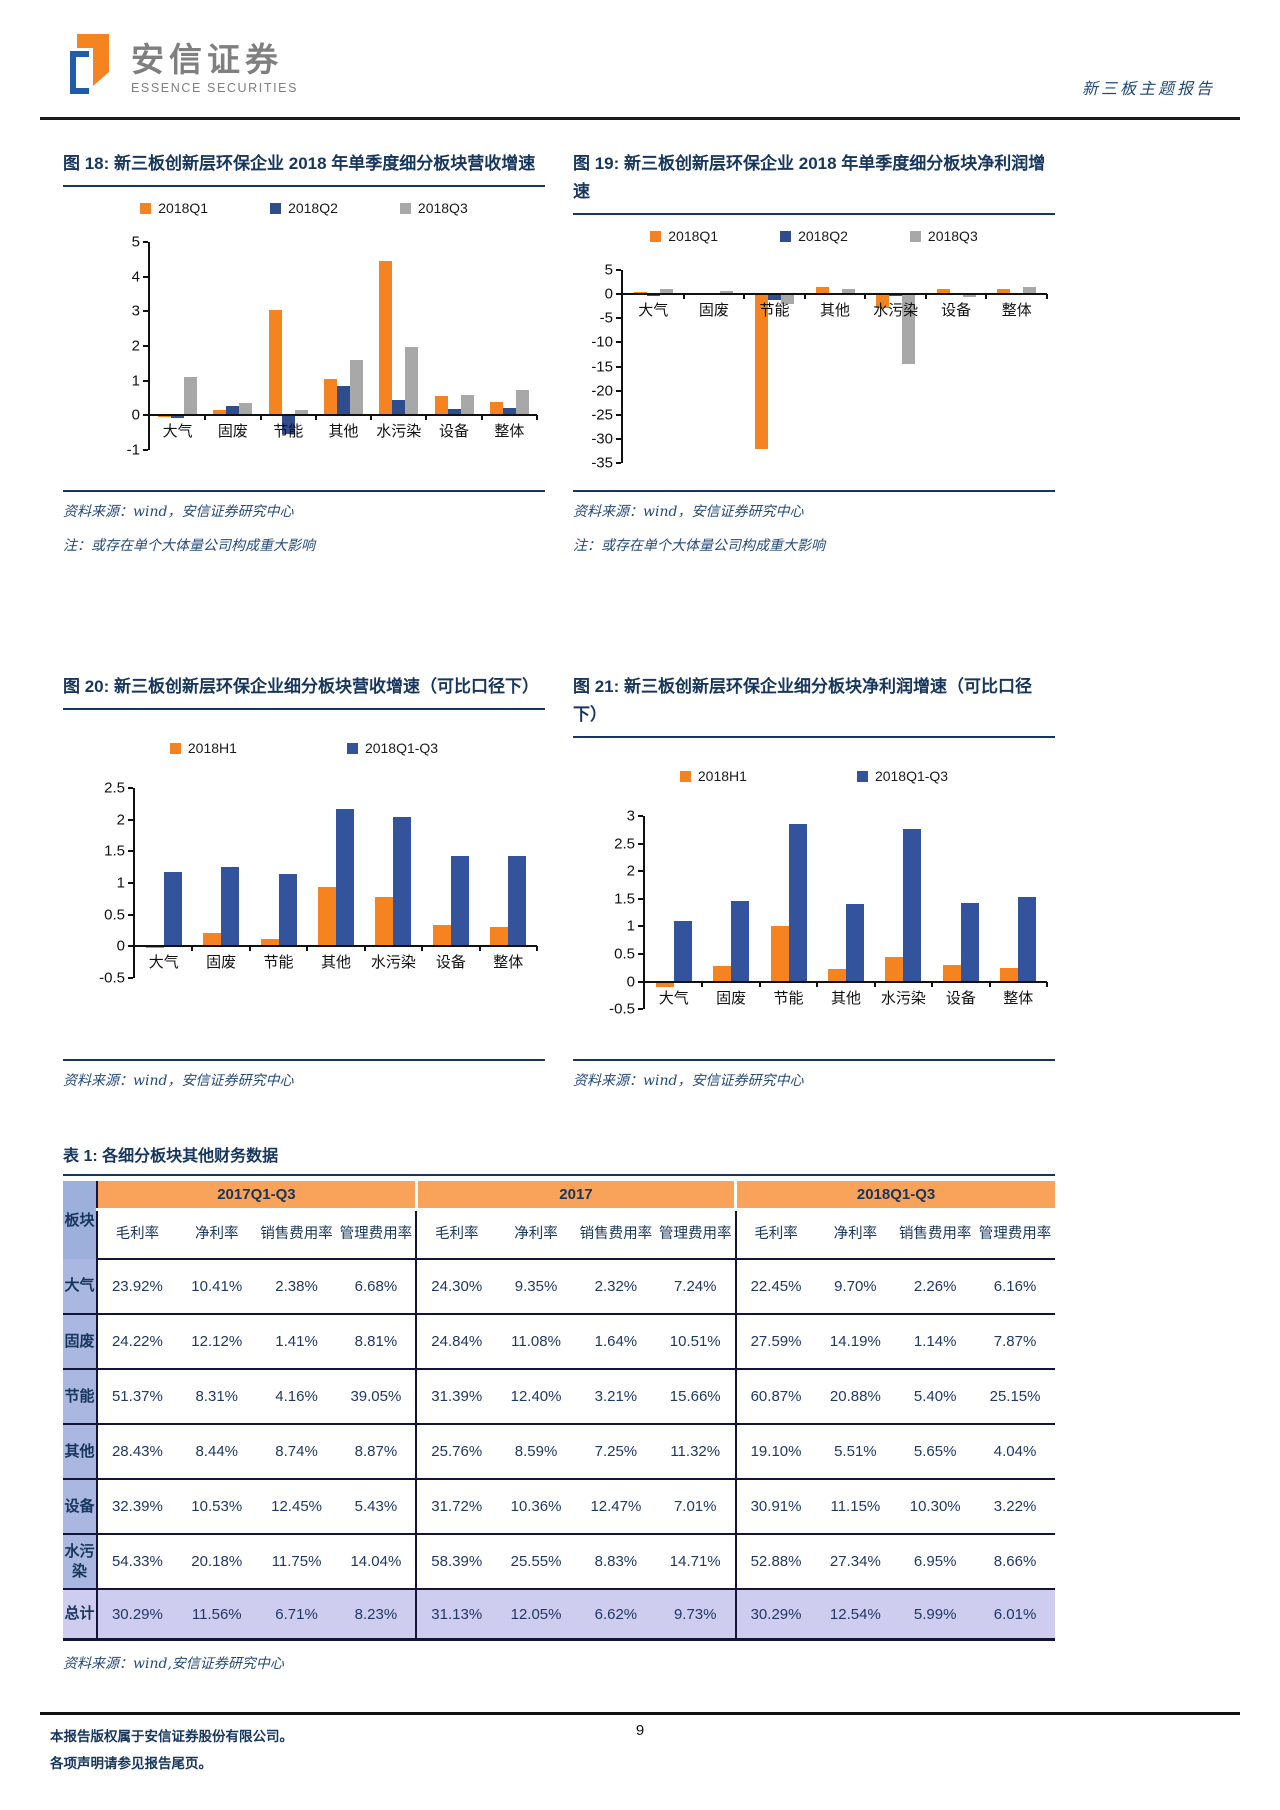 The image size is (1280, 1810). I want to click on y-tick-label: -10, so click(602, 342).